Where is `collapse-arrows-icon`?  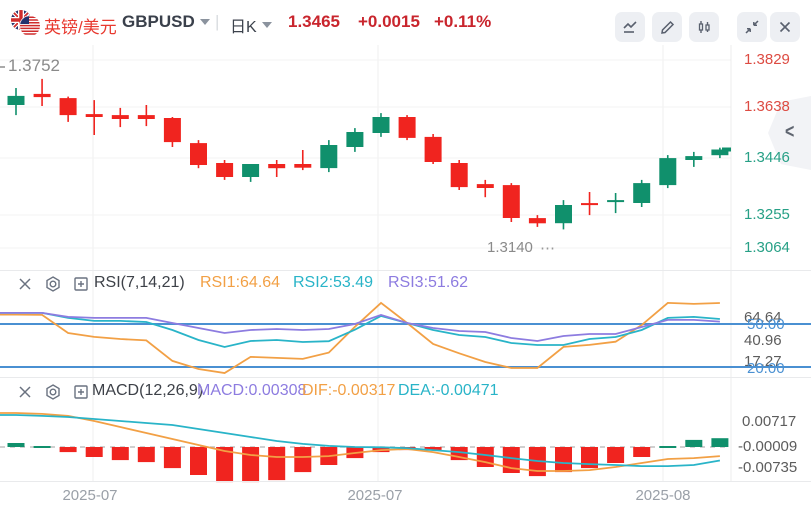 collapse-arrows-icon is located at coordinates (752, 27).